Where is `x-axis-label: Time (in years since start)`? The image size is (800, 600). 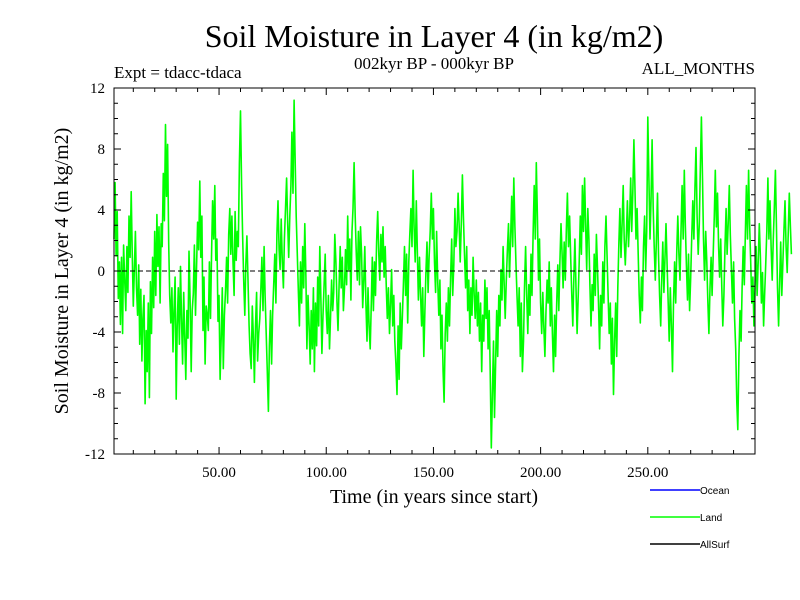 x-axis-label: Time (in years since start) is located at coordinates (434, 497).